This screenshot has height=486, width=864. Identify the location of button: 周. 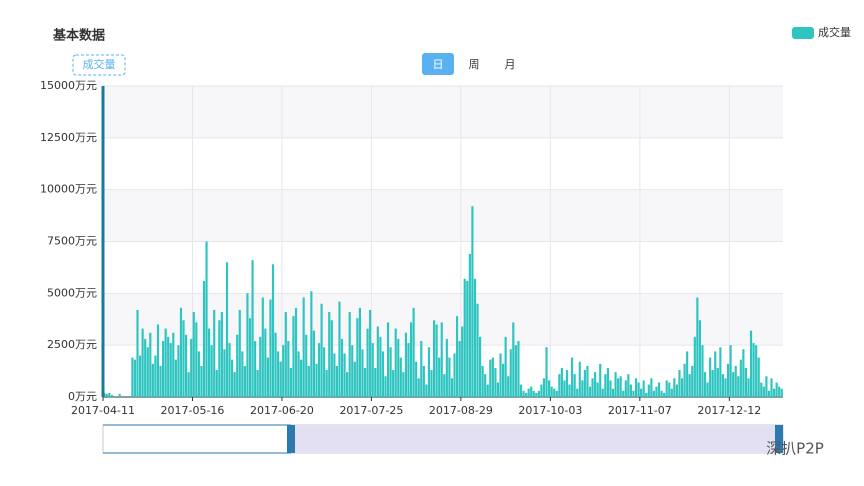
(474, 64).